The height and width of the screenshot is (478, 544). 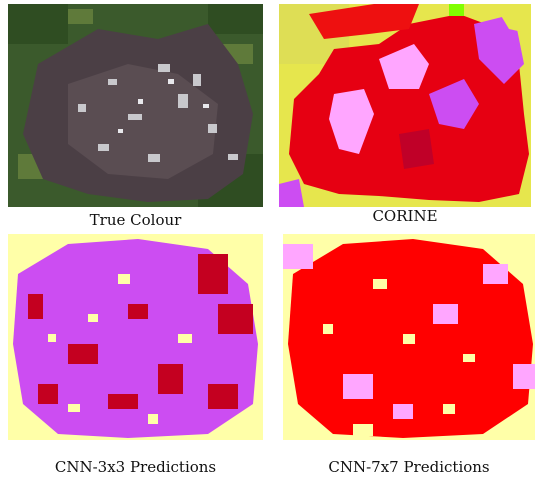 What do you see at coordinates (409, 467) in the screenshot?
I see `cnn-7x7-caption: CNN-7x7 Predictions` at bounding box center [409, 467].